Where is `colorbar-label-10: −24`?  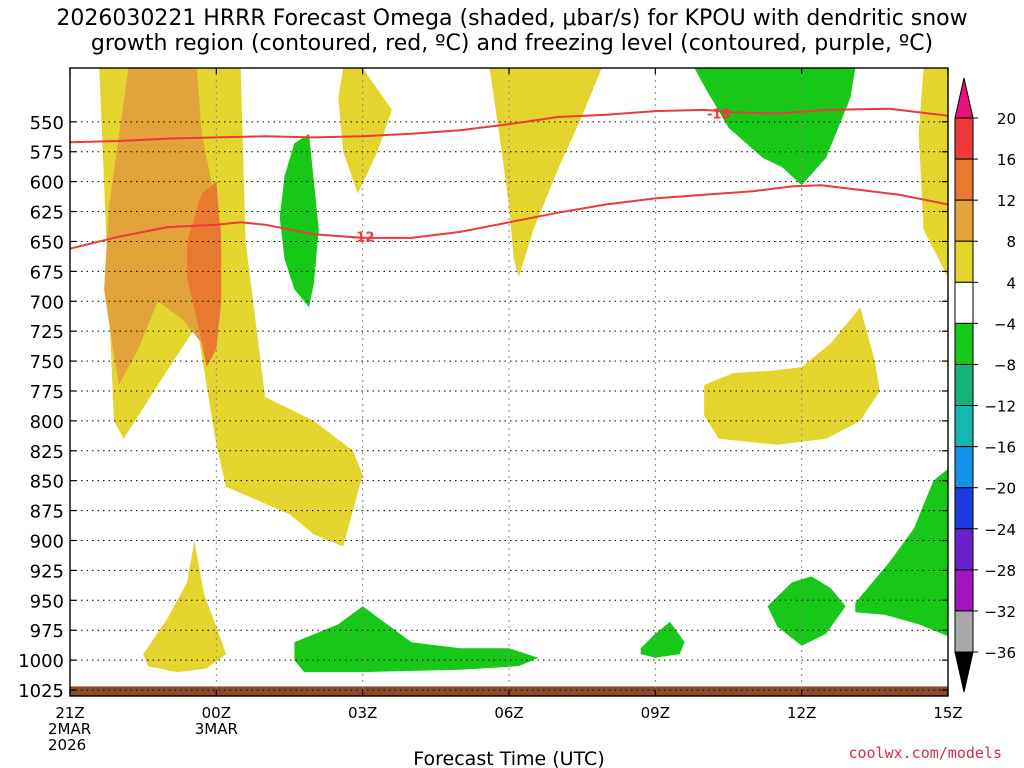
colorbar-label-10: −24 is located at coordinates (1000, 530).